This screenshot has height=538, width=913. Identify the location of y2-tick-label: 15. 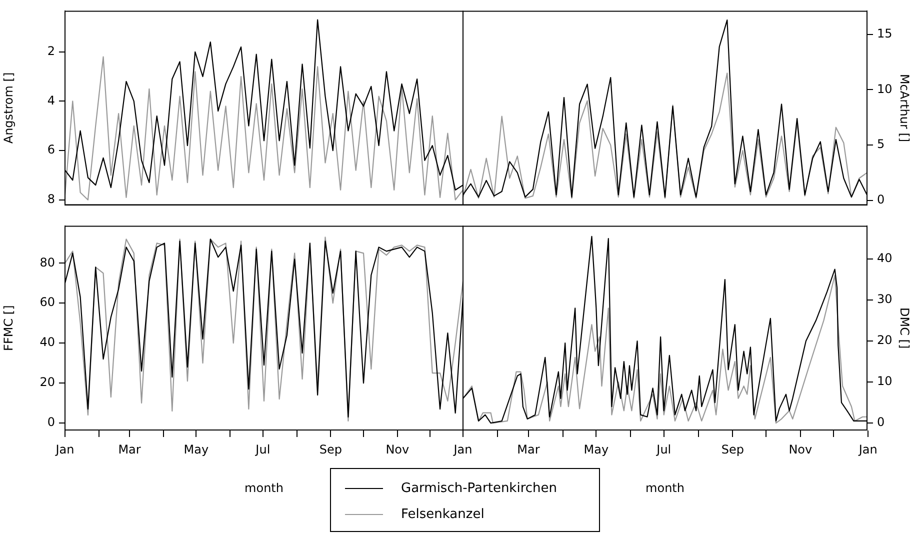
(884, 33).